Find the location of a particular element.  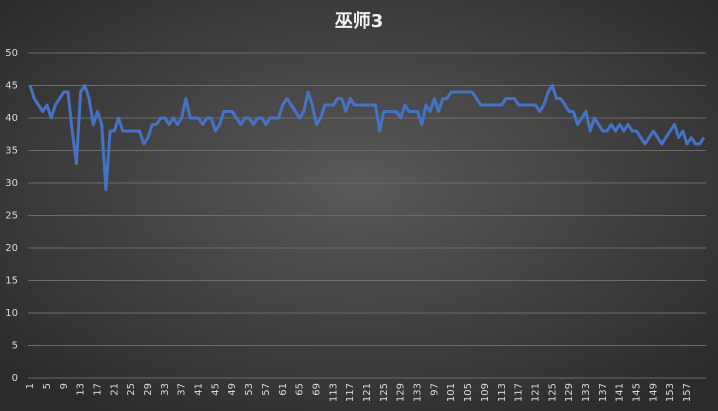

x-tick-label: 41 is located at coordinates (199, 389).